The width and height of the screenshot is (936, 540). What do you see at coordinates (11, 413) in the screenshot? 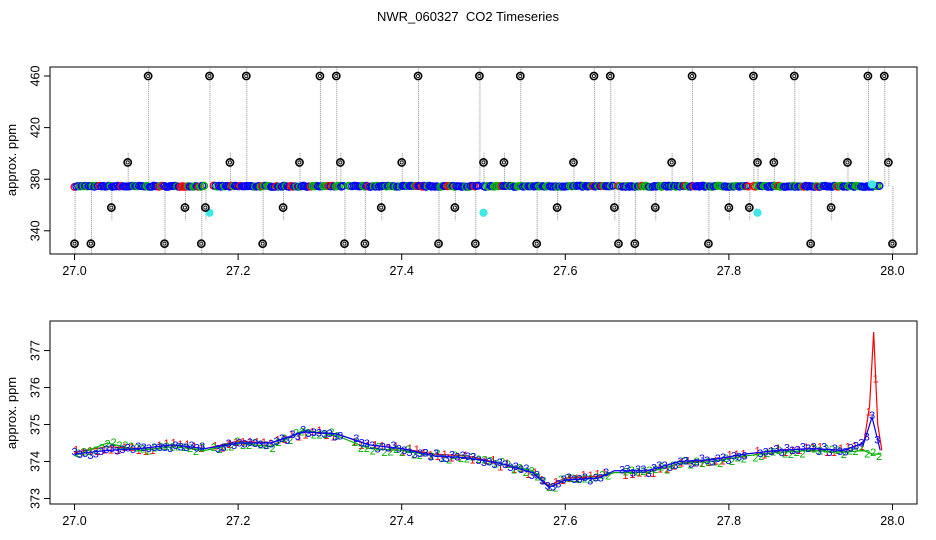
I see `bottom-y-axis-label: approx. ppm` at bounding box center [11, 413].